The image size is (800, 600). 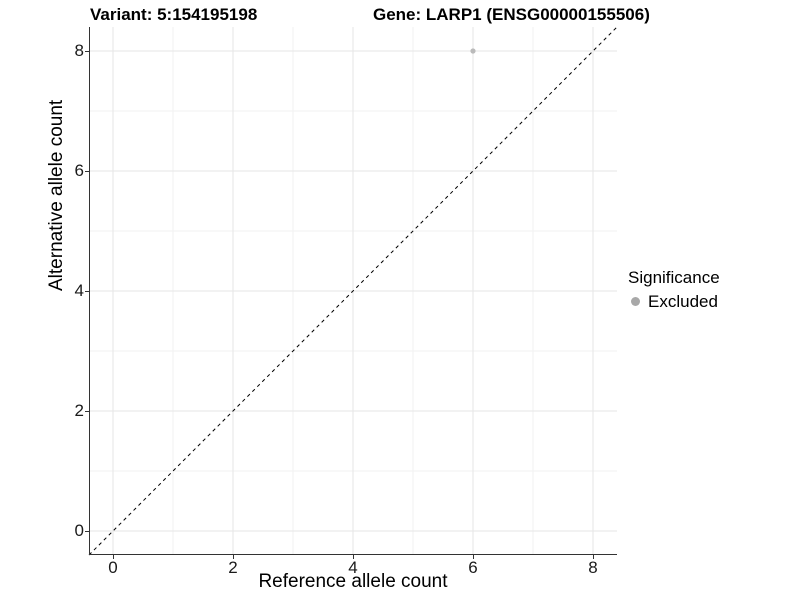 I want to click on y-tick-label: 8, so click(x=79, y=50).